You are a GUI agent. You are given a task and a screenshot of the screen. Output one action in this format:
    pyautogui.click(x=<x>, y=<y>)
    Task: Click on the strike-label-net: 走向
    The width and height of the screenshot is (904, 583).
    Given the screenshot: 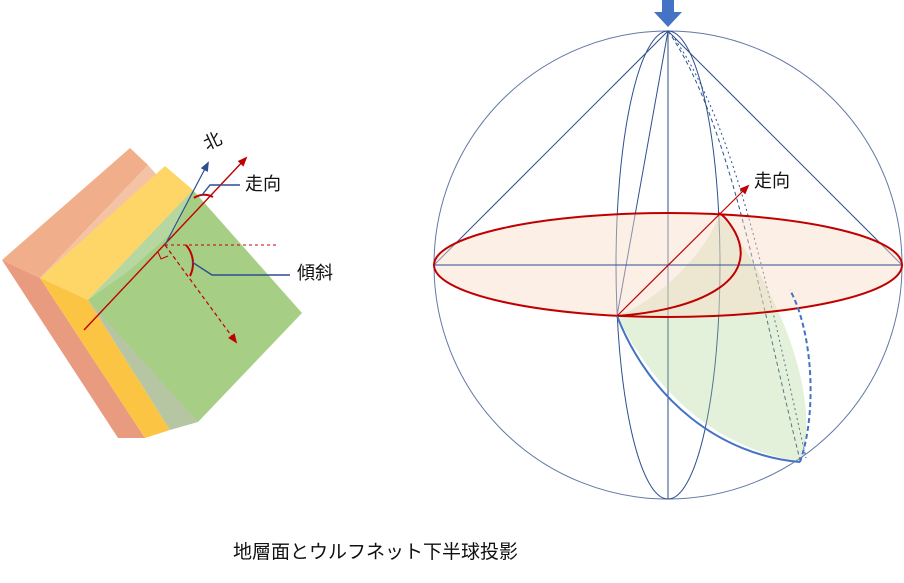 What is the action you would take?
    pyautogui.click(x=772, y=181)
    